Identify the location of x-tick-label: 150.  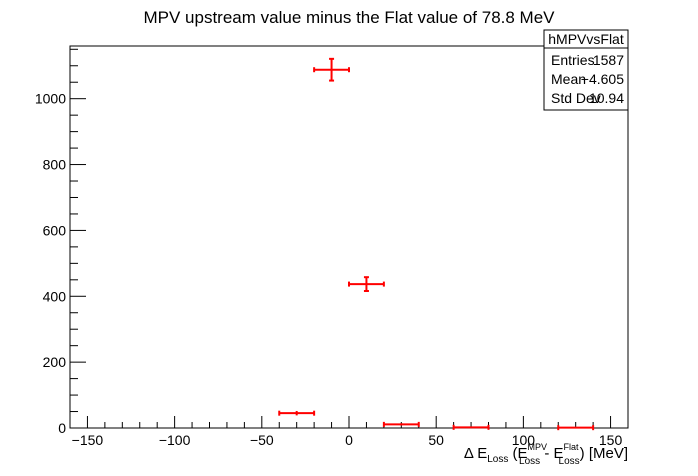
(611, 440).